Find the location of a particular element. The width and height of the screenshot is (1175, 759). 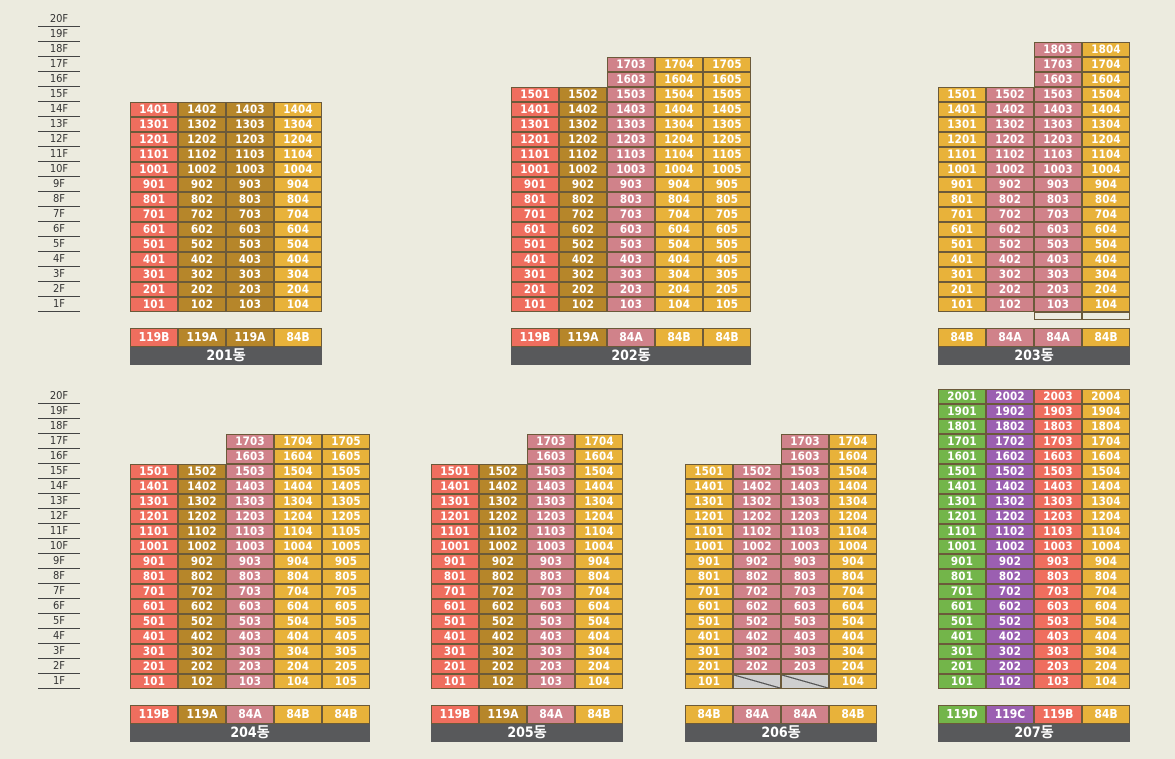

unit-cell: 1205 is located at coordinates (346, 516).